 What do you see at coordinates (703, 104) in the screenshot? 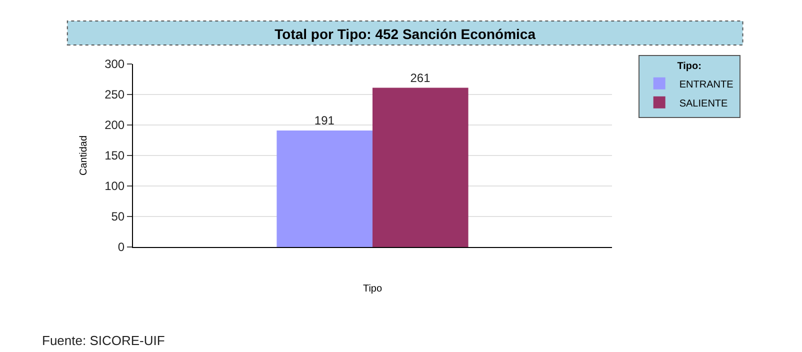
I see `legend-label: SALIENTE` at bounding box center [703, 104].